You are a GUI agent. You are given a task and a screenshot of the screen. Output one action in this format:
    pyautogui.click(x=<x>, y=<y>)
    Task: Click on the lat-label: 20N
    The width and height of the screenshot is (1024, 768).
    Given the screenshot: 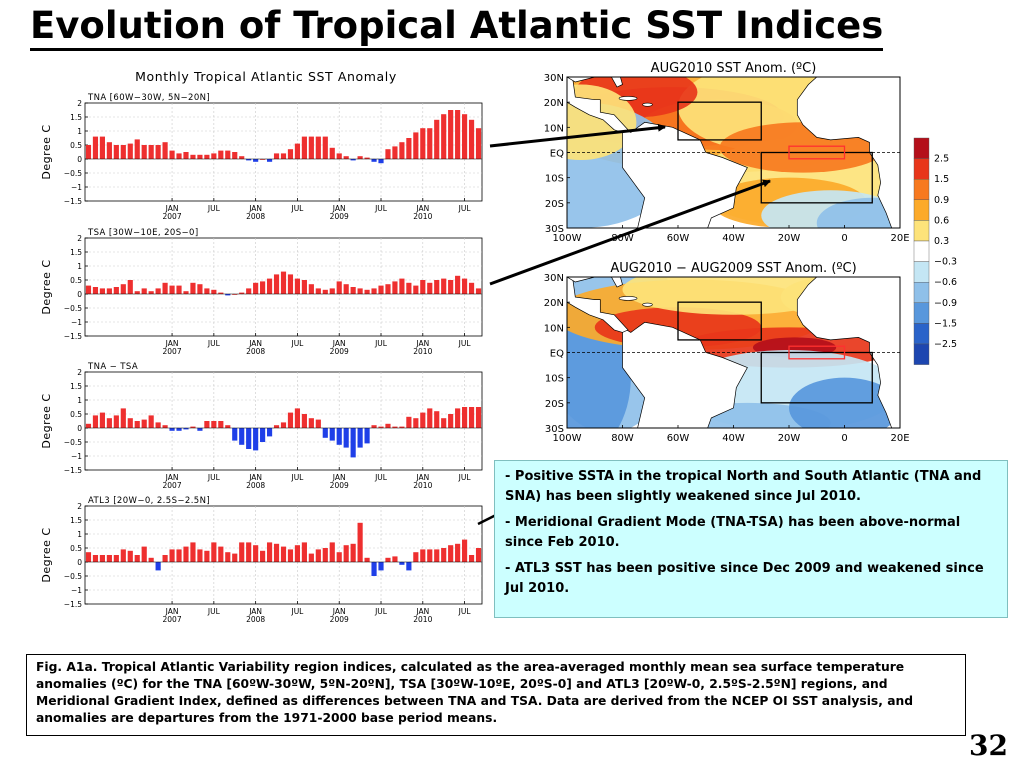 What is the action you would take?
    pyautogui.click(x=554, y=303)
    